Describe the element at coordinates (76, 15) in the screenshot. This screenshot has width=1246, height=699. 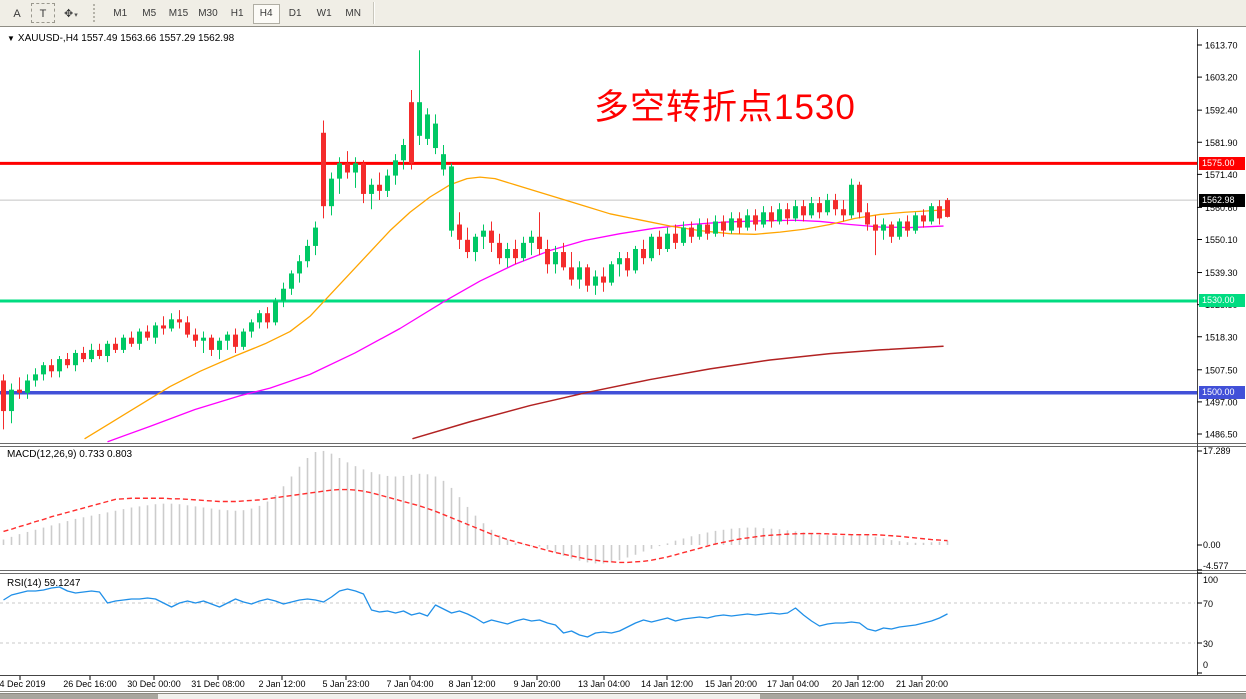
I see `chevron-down-icon: ▾` at that location.